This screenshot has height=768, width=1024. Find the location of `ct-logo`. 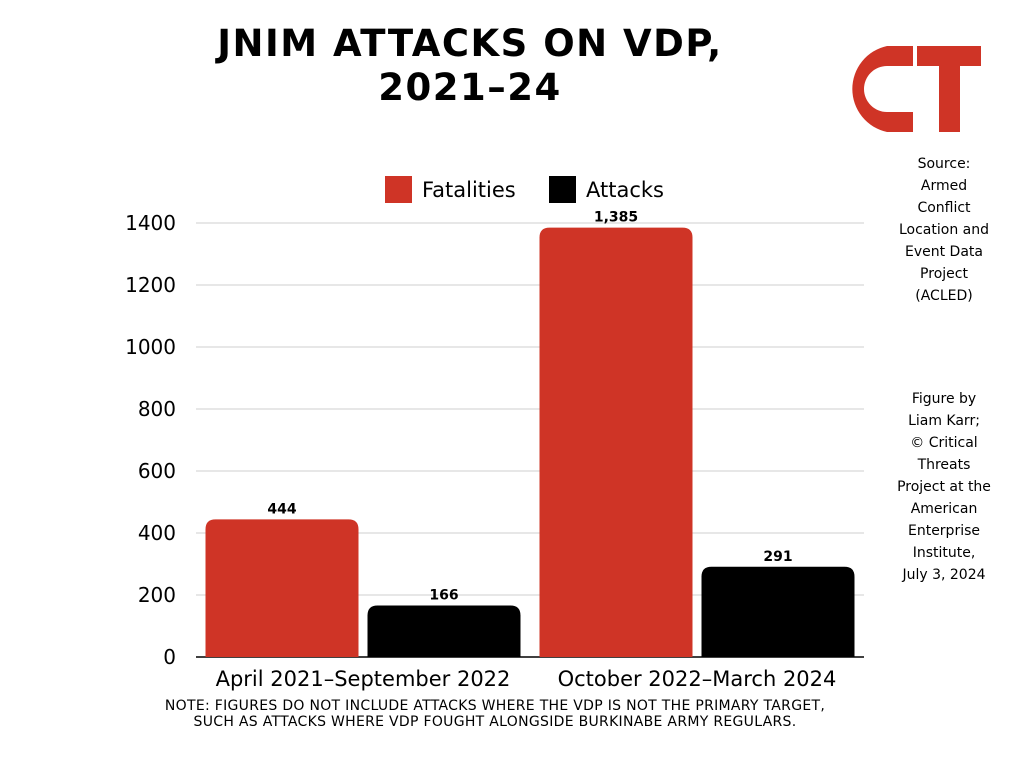

ct-logo is located at coordinates (916, 89).